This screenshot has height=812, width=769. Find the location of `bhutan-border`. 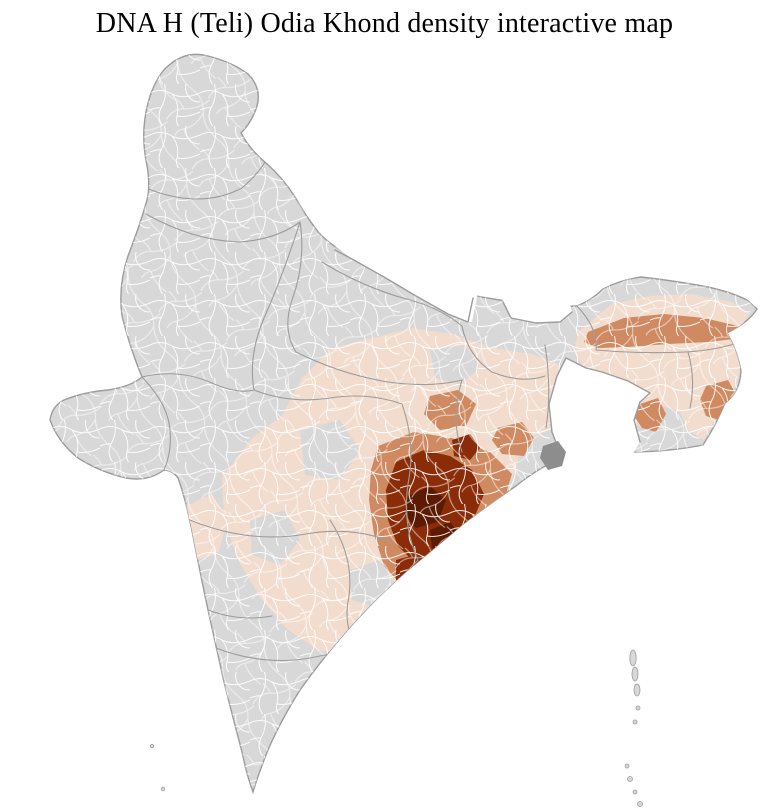

bhutan-border is located at coordinates (537, 312).